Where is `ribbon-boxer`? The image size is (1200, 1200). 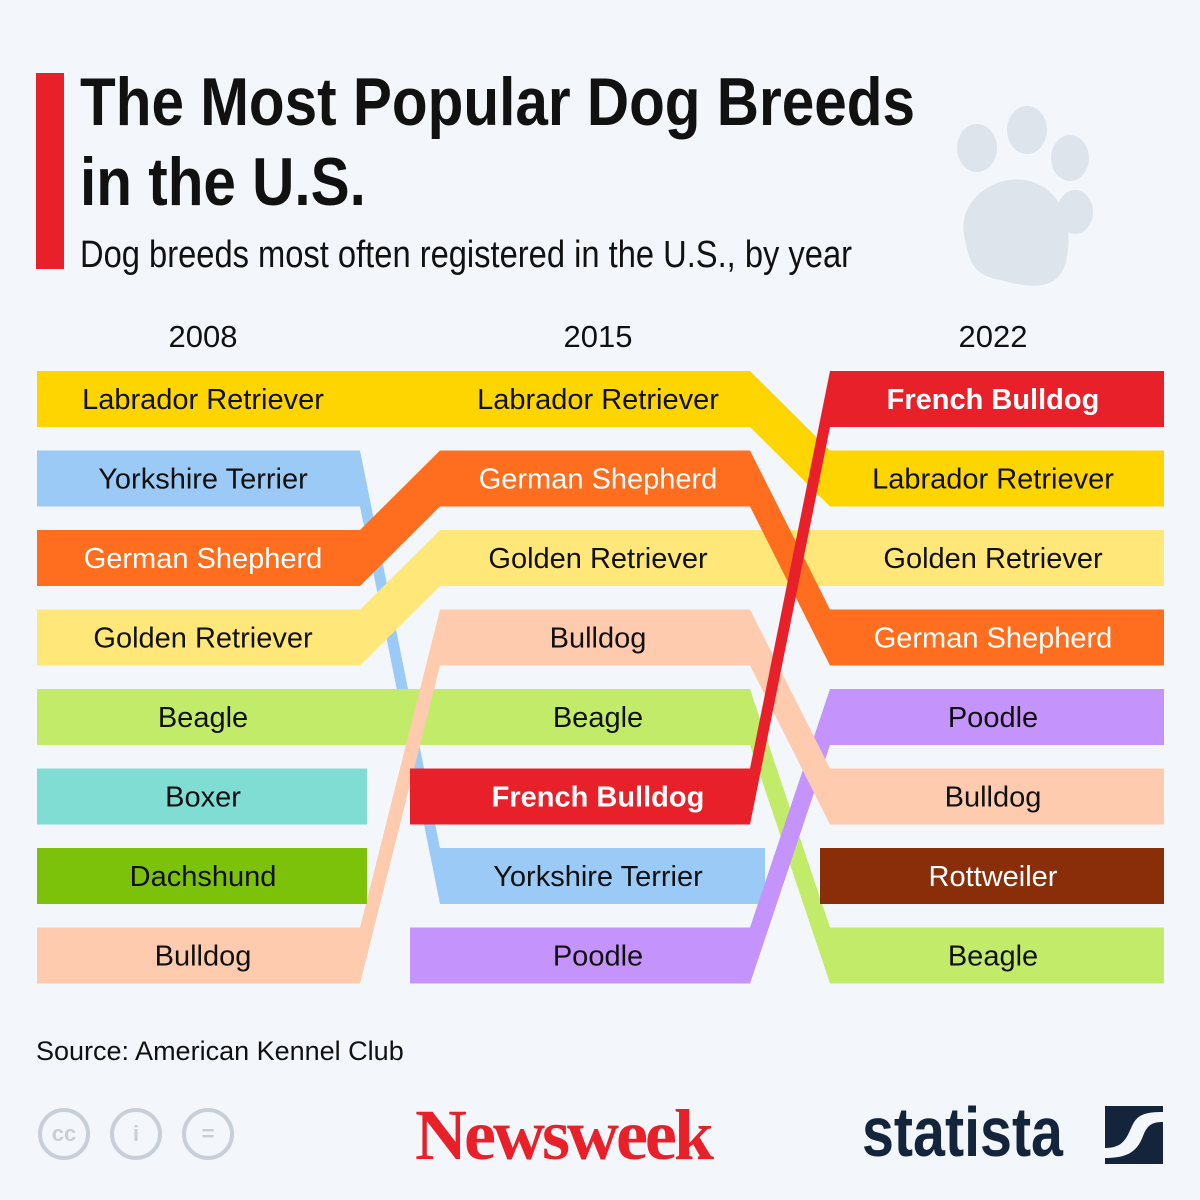 ribbon-boxer is located at coordinates (202, 796).